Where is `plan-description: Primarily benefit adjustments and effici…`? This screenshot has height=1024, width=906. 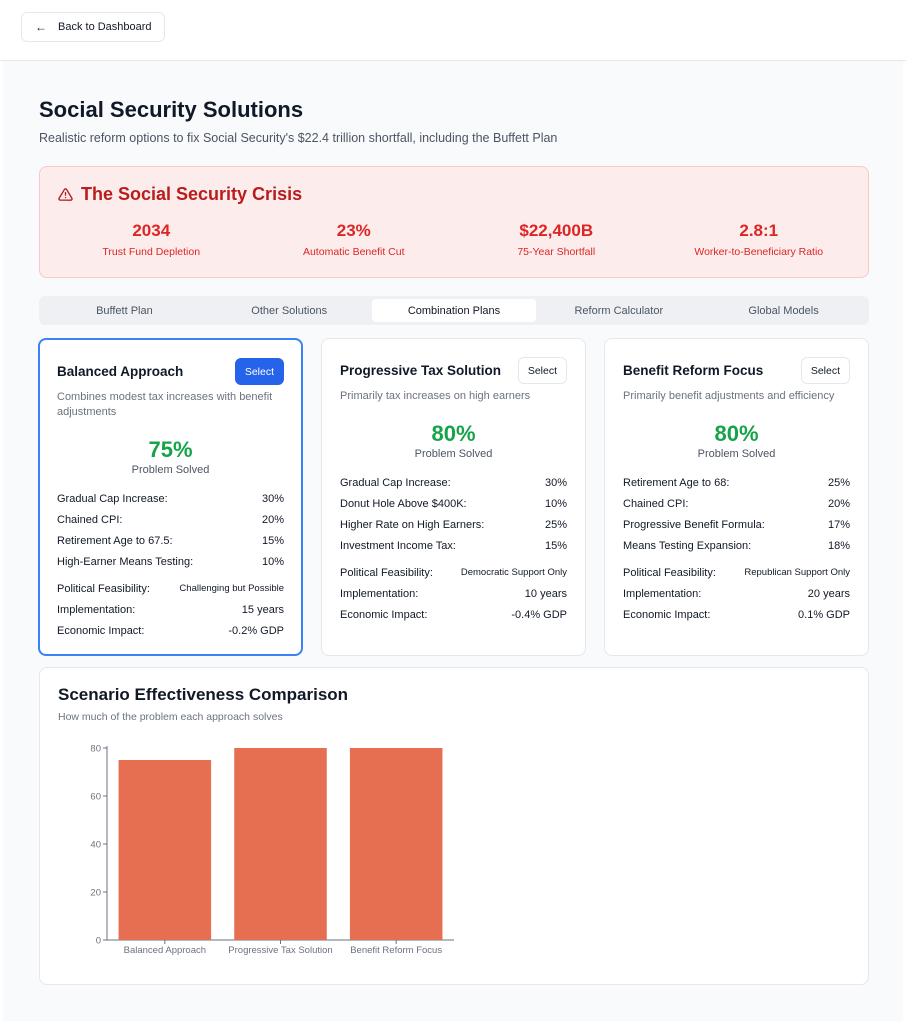 plan-description: Primarily benefit adjustments and effici… is located at coordinates (729, 396).